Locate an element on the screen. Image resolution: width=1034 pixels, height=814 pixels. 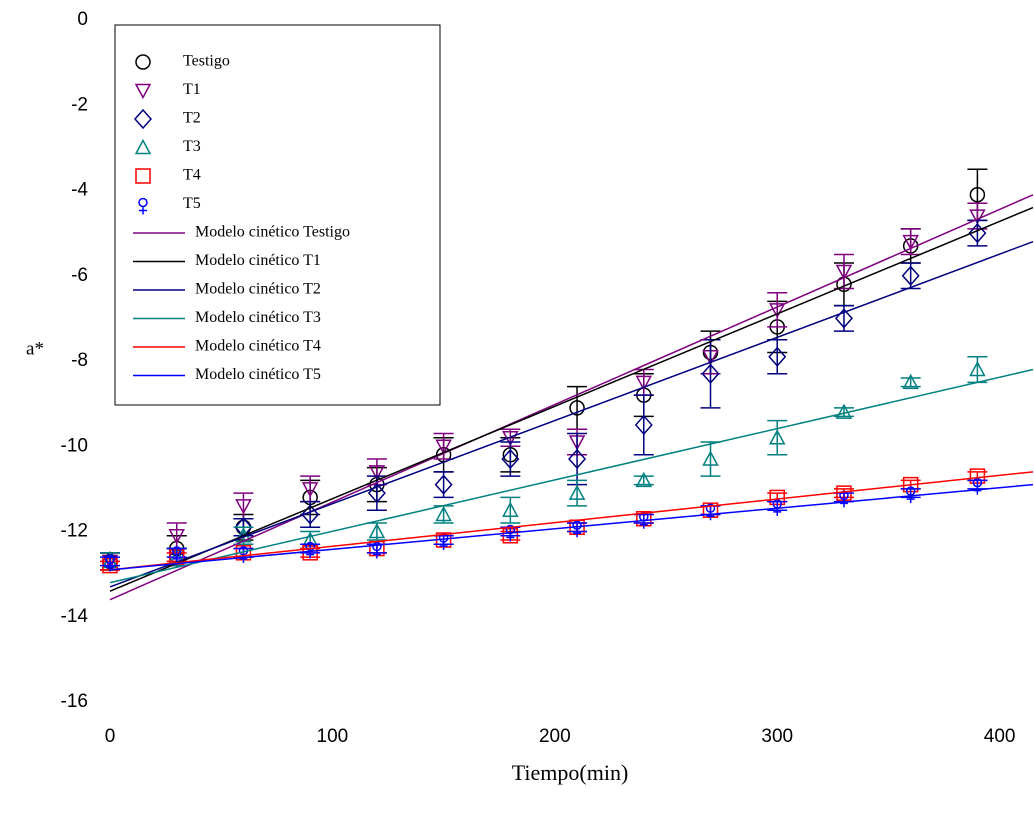
y-tick-label: -14 is located at coordinates (75, 616).